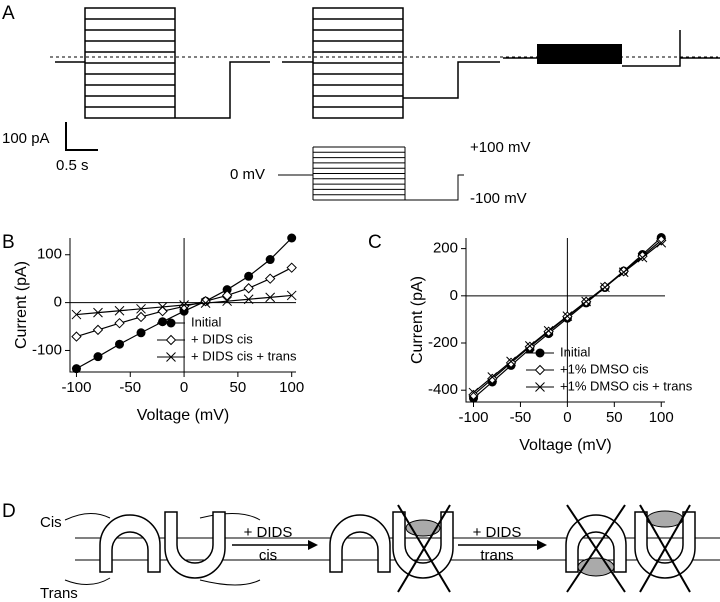  What do you see at coordinates (49, 254) in the screenshot?
I see `y-tick-label: 100` at bounding box center [49, 254].